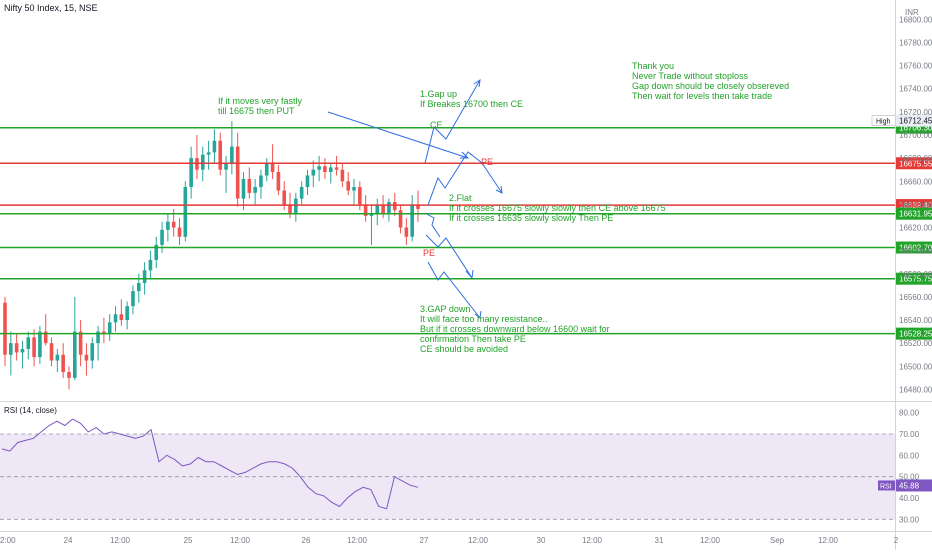 This screenshot has height=555, width=932. What do you see at coordinates (915, 251) in the screenshot?
I see `price-tick-label: 16600.00` at bounding box center [915, 251].